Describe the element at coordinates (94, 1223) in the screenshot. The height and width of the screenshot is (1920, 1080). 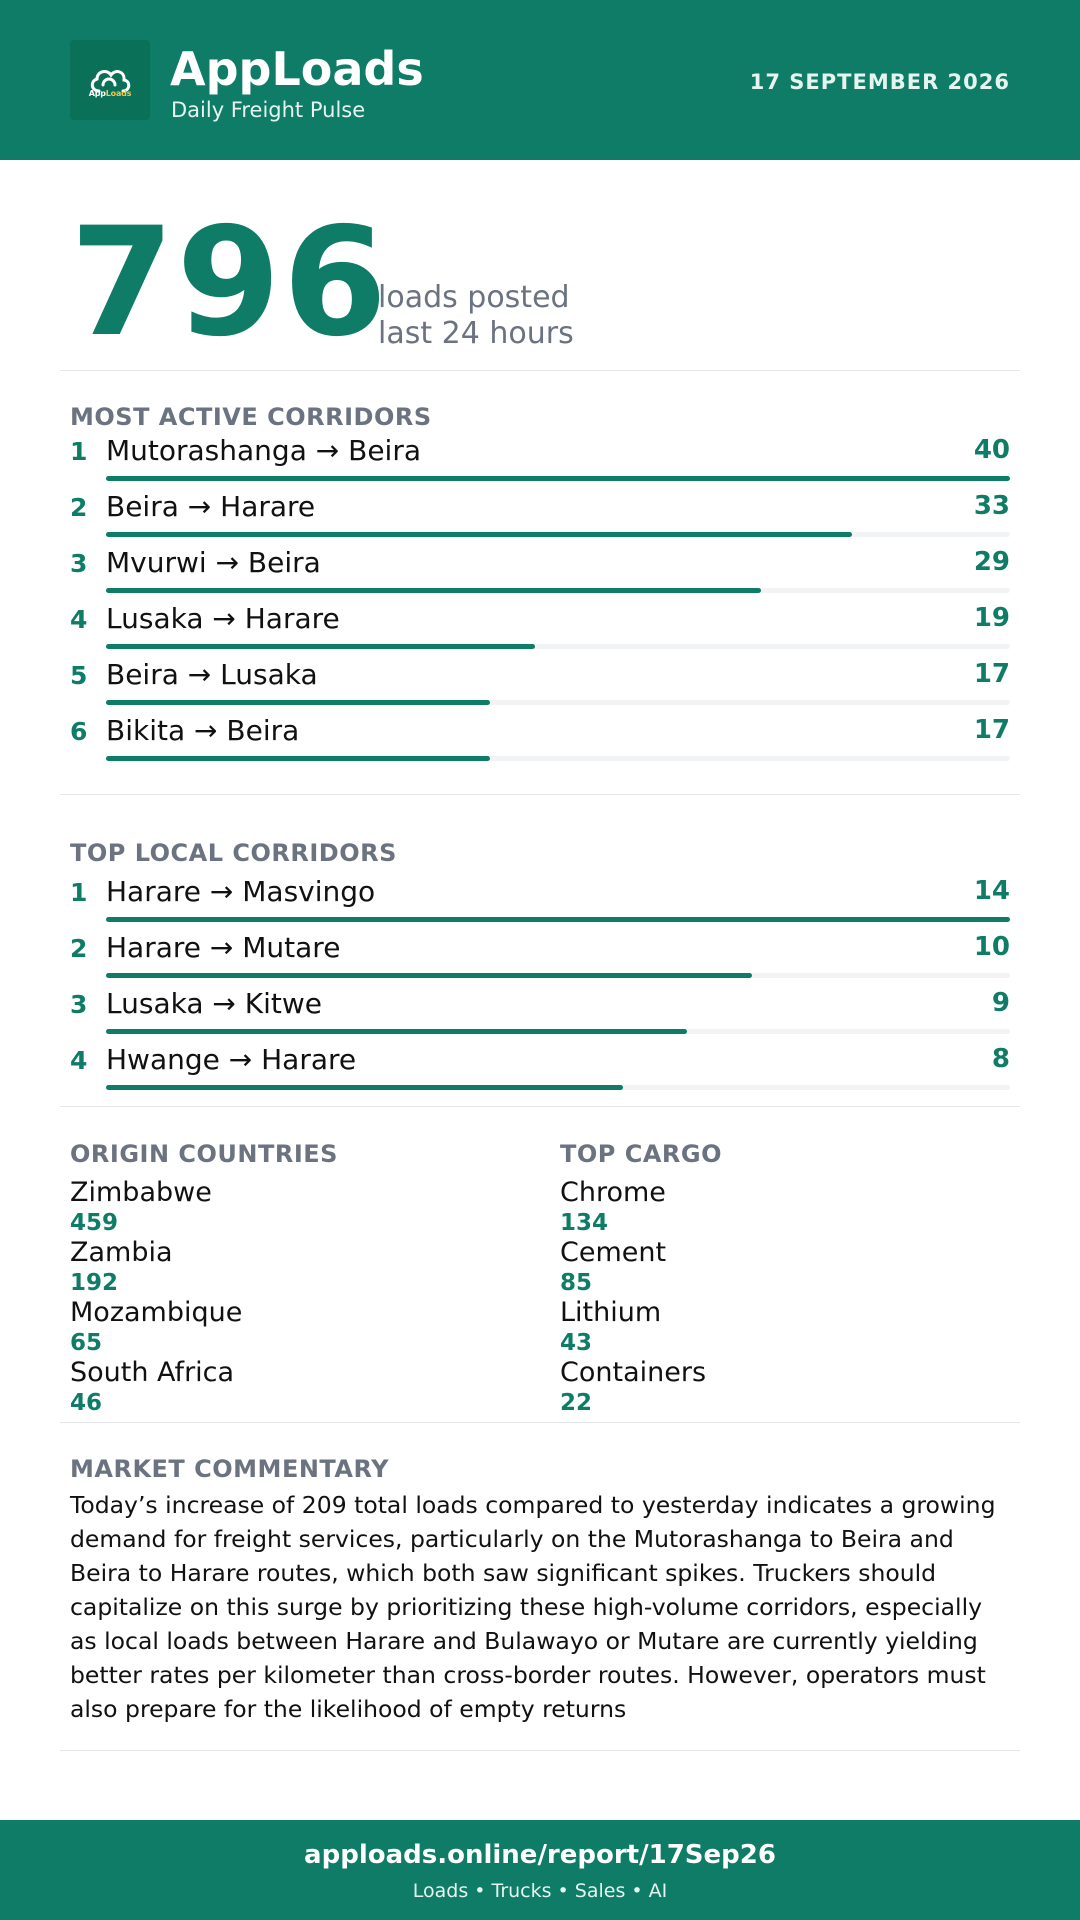
I see `origin-country-value: 459` at that location.